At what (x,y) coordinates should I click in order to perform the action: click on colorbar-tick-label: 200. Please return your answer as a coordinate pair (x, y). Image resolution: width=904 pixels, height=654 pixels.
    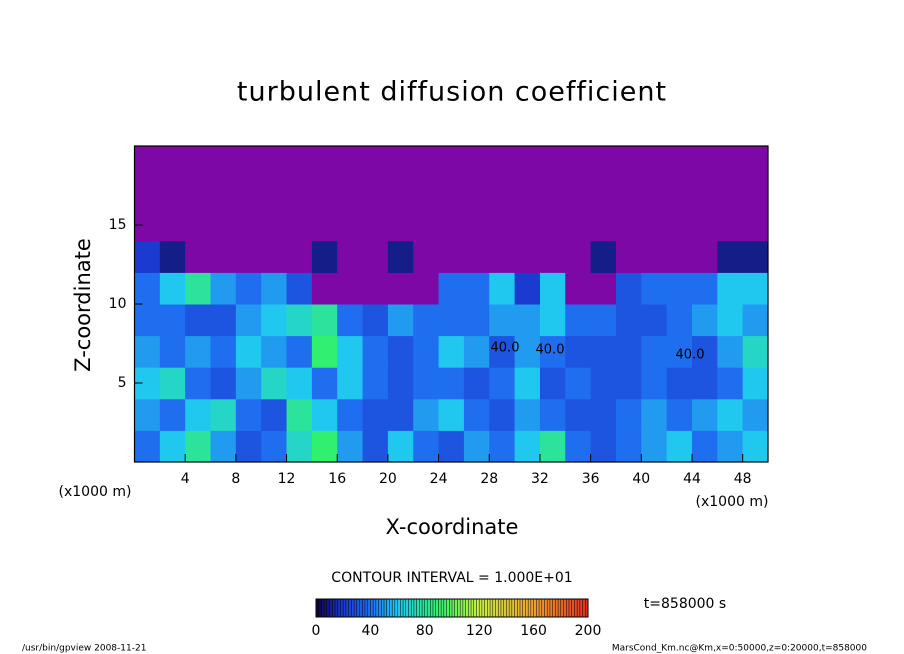
    Looking at the image, I should click on (588, 631).